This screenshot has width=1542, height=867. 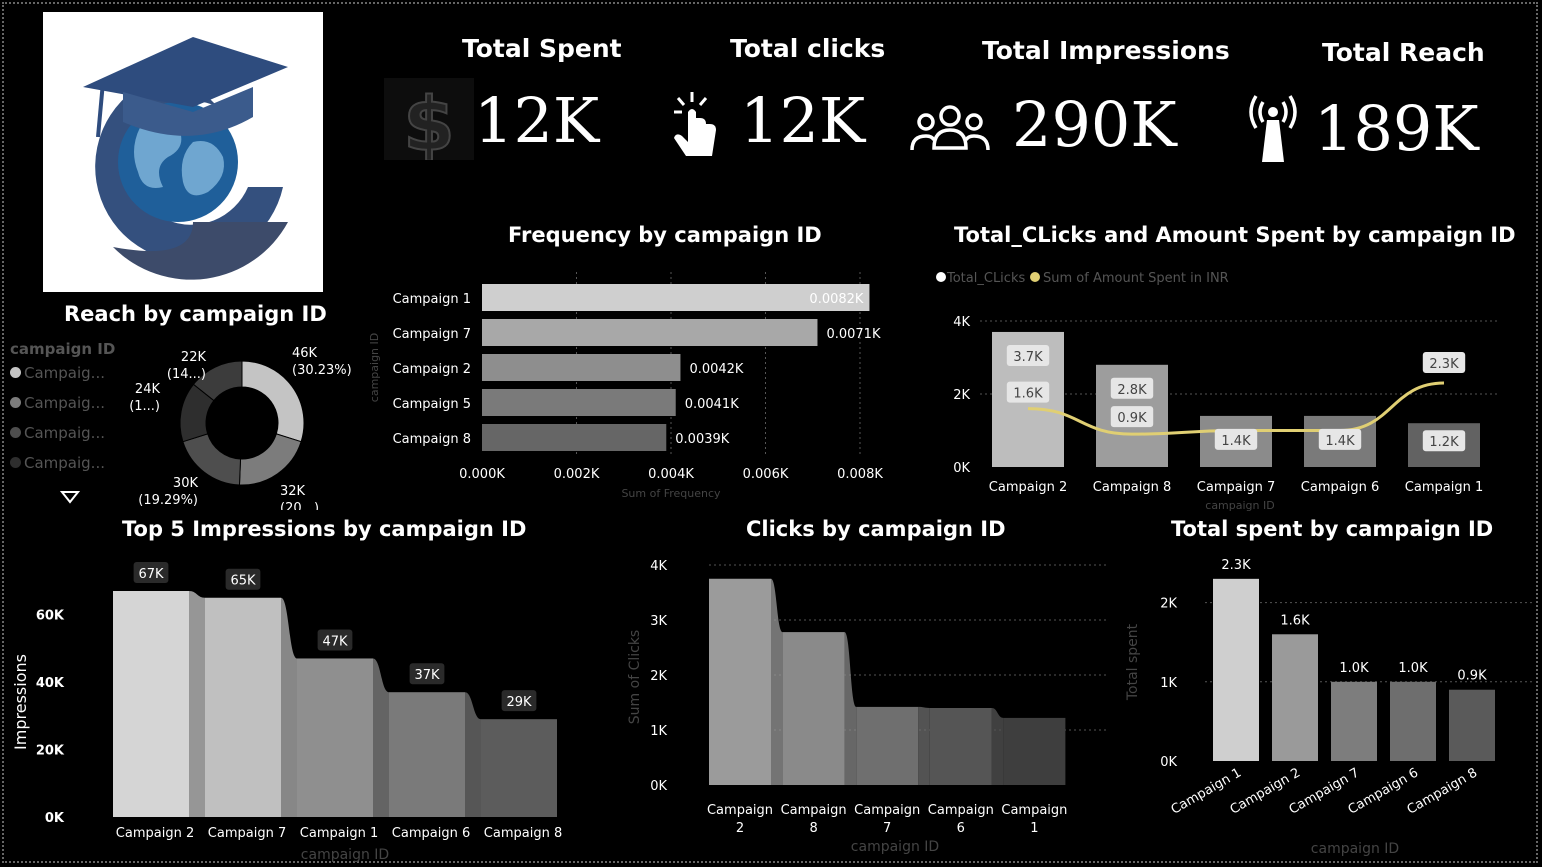 What do you see at coordinates (577, 474) in the screenshot?
I see `x-tick-label: 0.002K` at bounding box center [577, 474].